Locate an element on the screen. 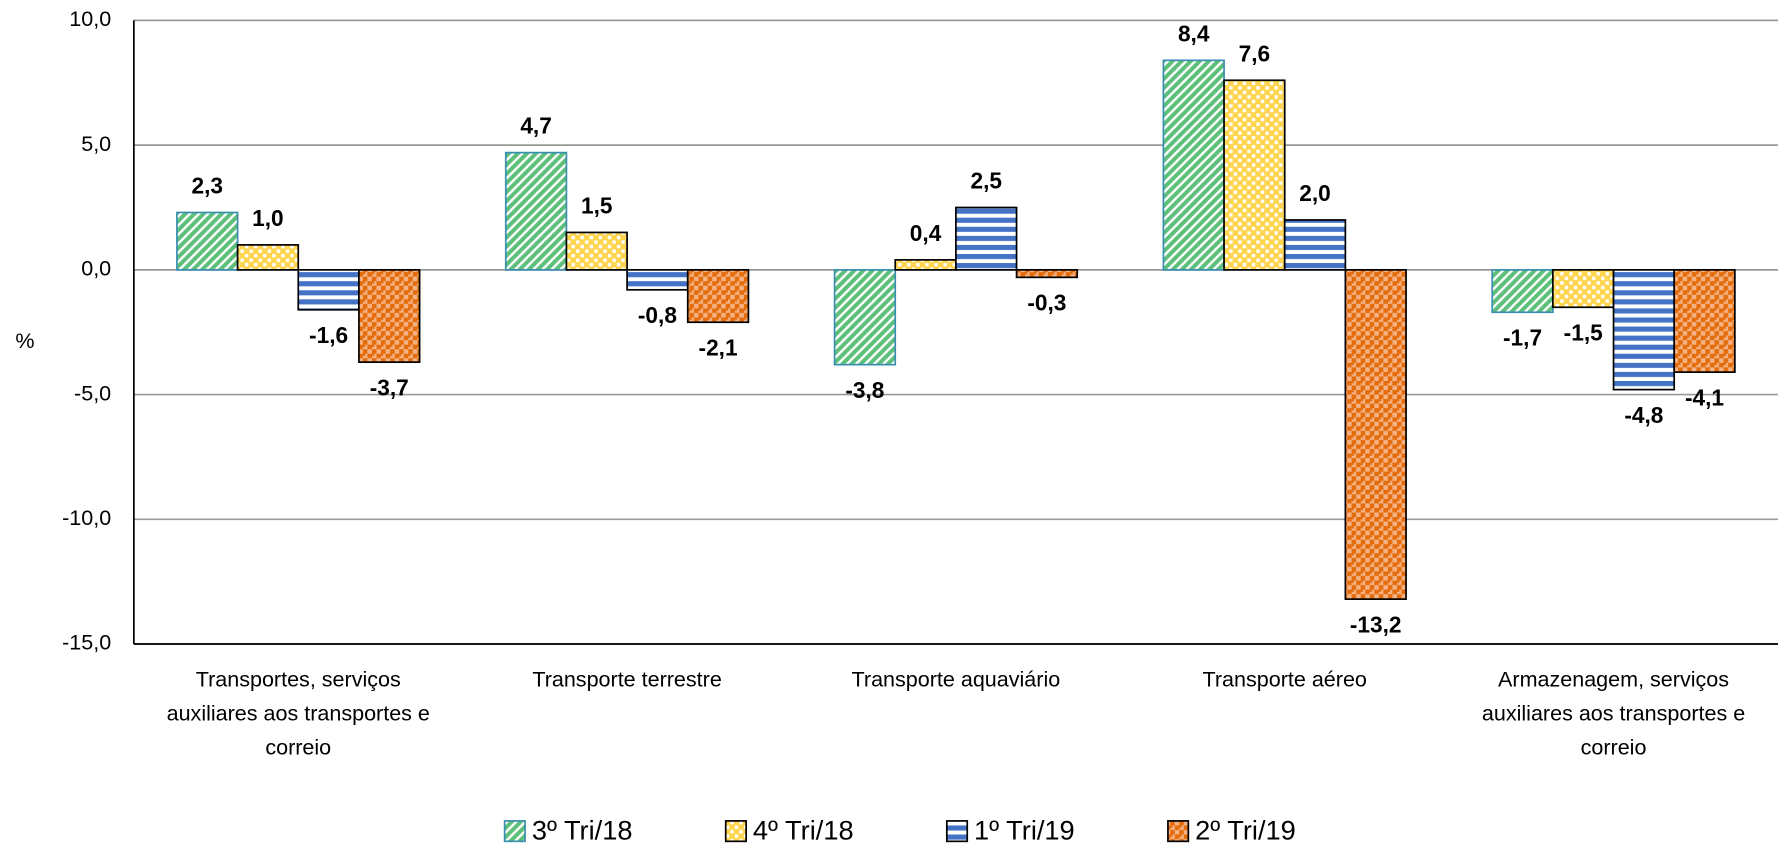 This screenshot has height=864, width=1778. legend-label: 3º Tri/18 is located at coordinates (582, 829).